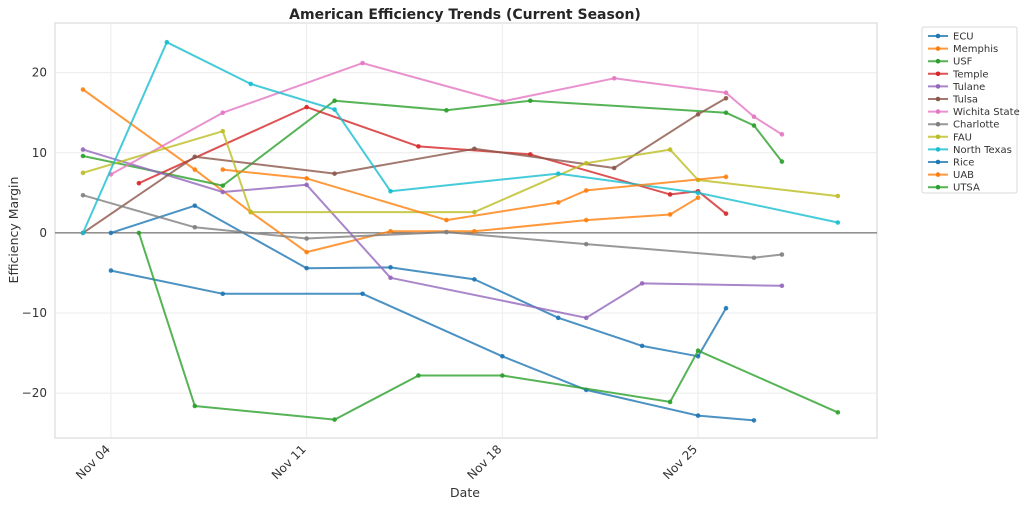 Image resolution: width=1024 pixels, height=506 pixels. I want to click on x-tick-label: Nov 25, so click(680, 462).